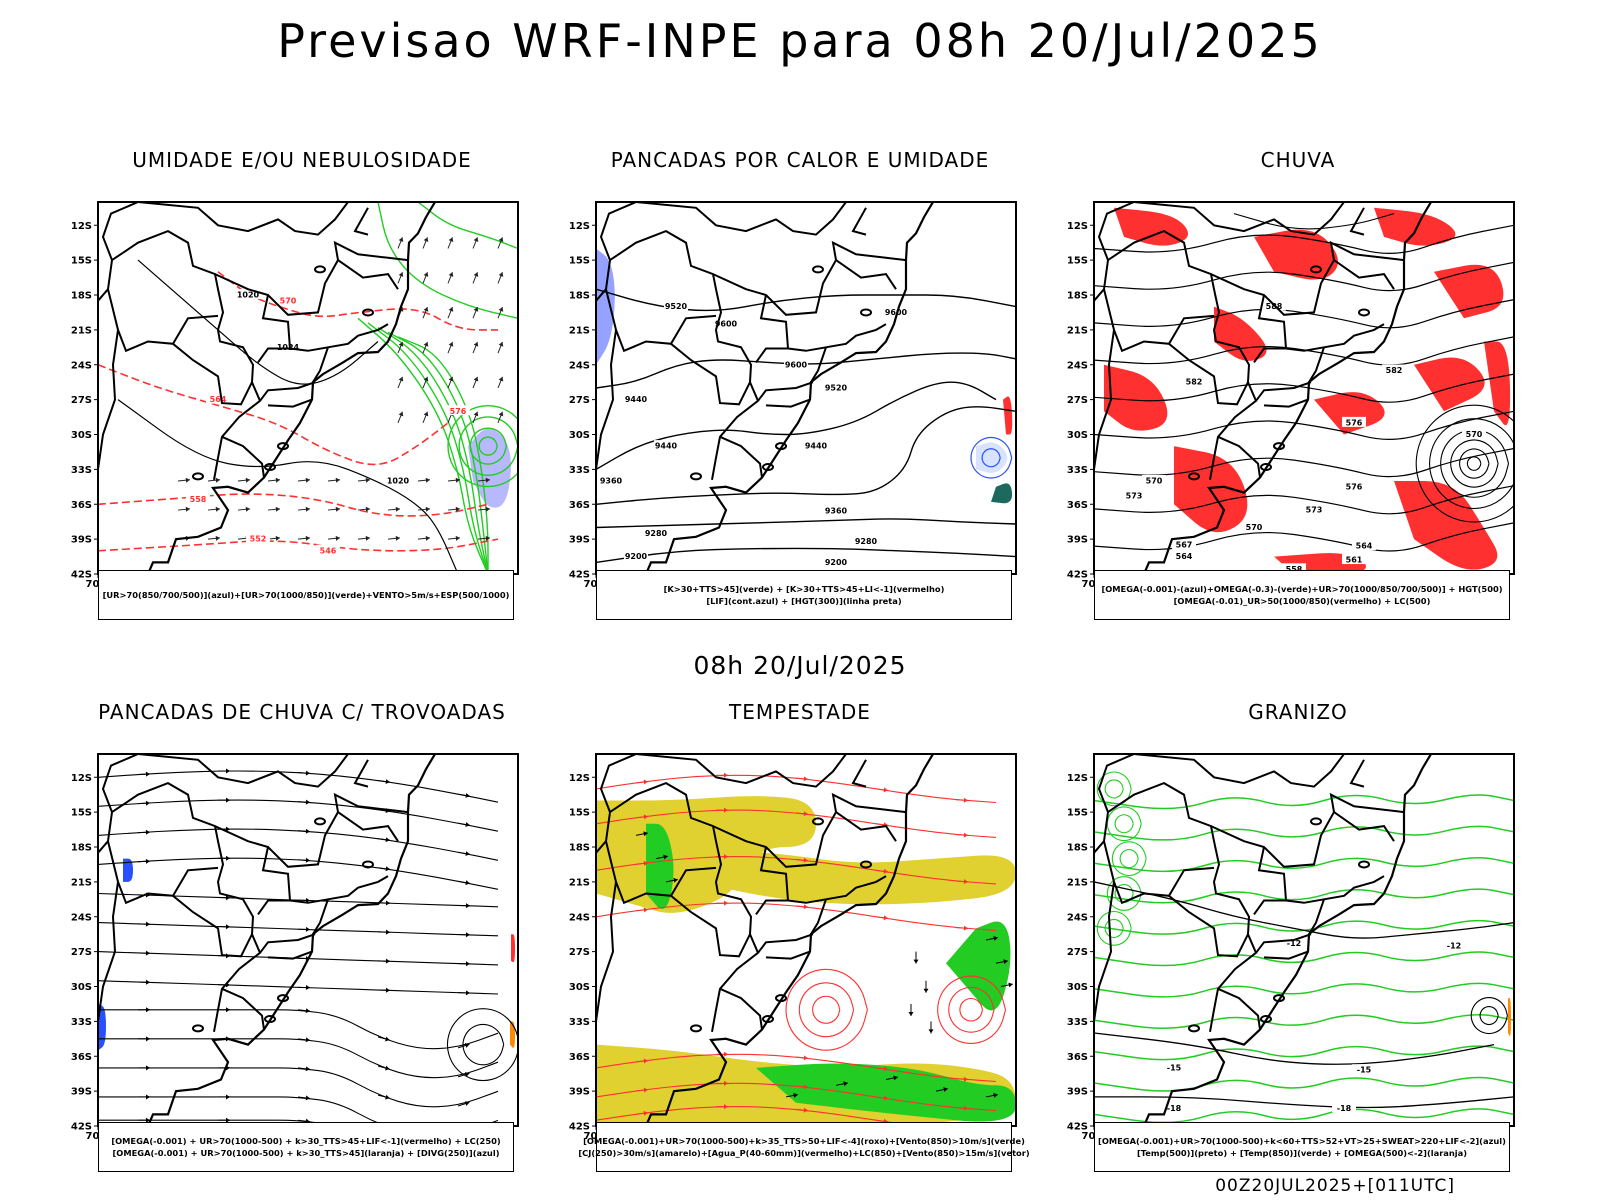  I want to click on contour-label: 9360, so click(836, 511).